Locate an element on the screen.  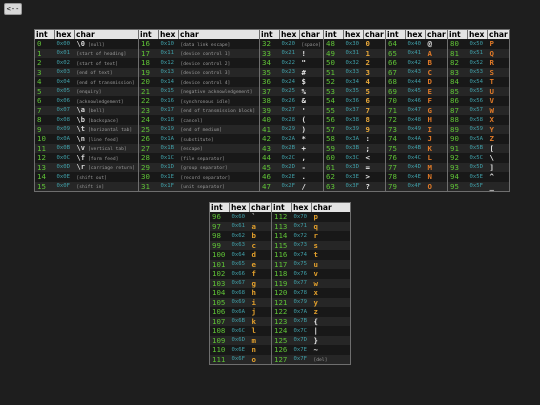
char-glyph: s is located at coordinates (315, 245).